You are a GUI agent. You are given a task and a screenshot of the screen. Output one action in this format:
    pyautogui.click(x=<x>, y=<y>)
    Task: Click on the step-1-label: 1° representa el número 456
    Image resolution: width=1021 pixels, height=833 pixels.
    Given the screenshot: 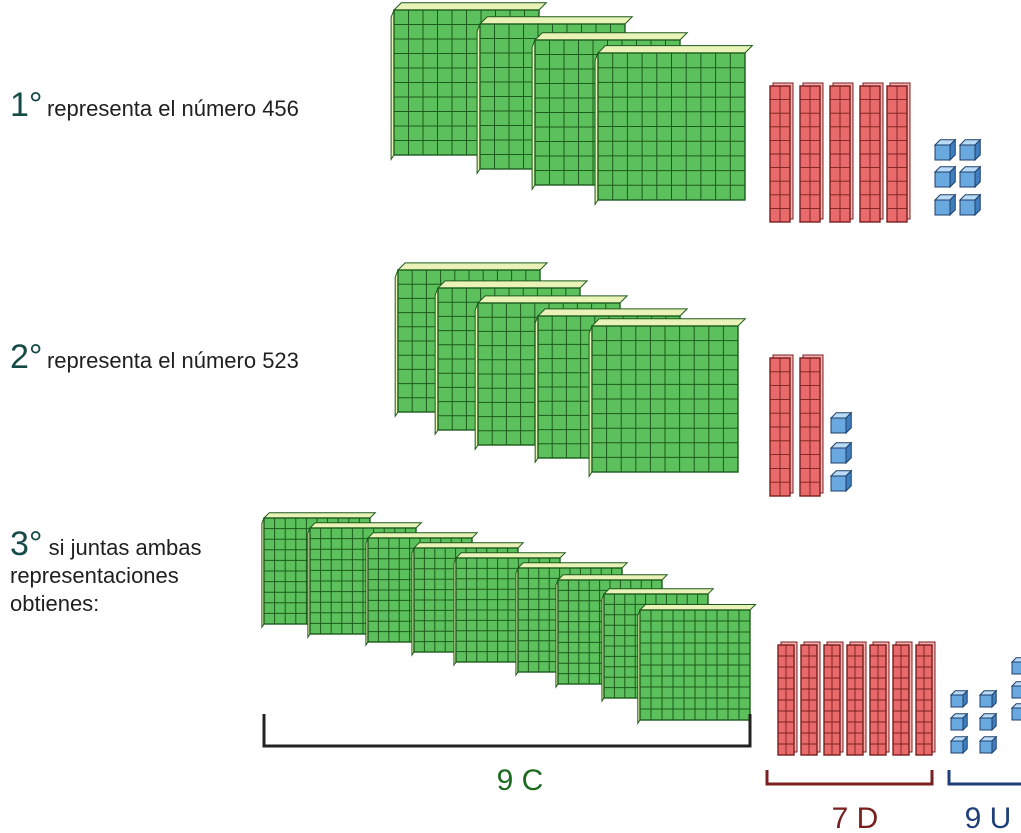 What is the action you would take?
    pyautogui.click(x=154, y=105)
    